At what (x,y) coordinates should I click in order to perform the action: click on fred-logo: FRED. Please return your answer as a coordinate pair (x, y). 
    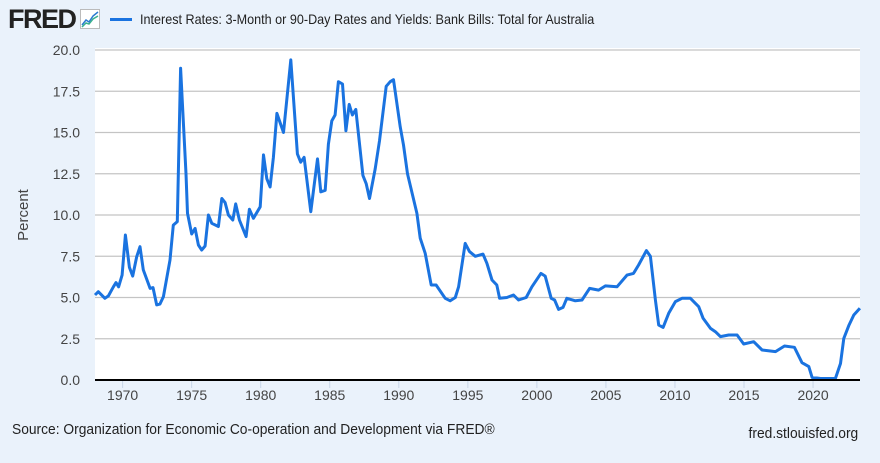
    Looking at the image, I should click on (42, 19).